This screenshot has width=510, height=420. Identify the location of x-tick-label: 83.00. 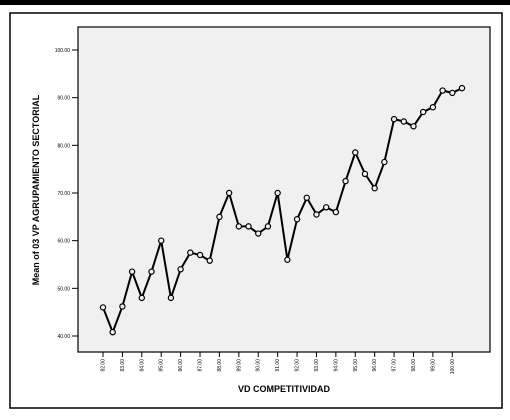
(123, 365).